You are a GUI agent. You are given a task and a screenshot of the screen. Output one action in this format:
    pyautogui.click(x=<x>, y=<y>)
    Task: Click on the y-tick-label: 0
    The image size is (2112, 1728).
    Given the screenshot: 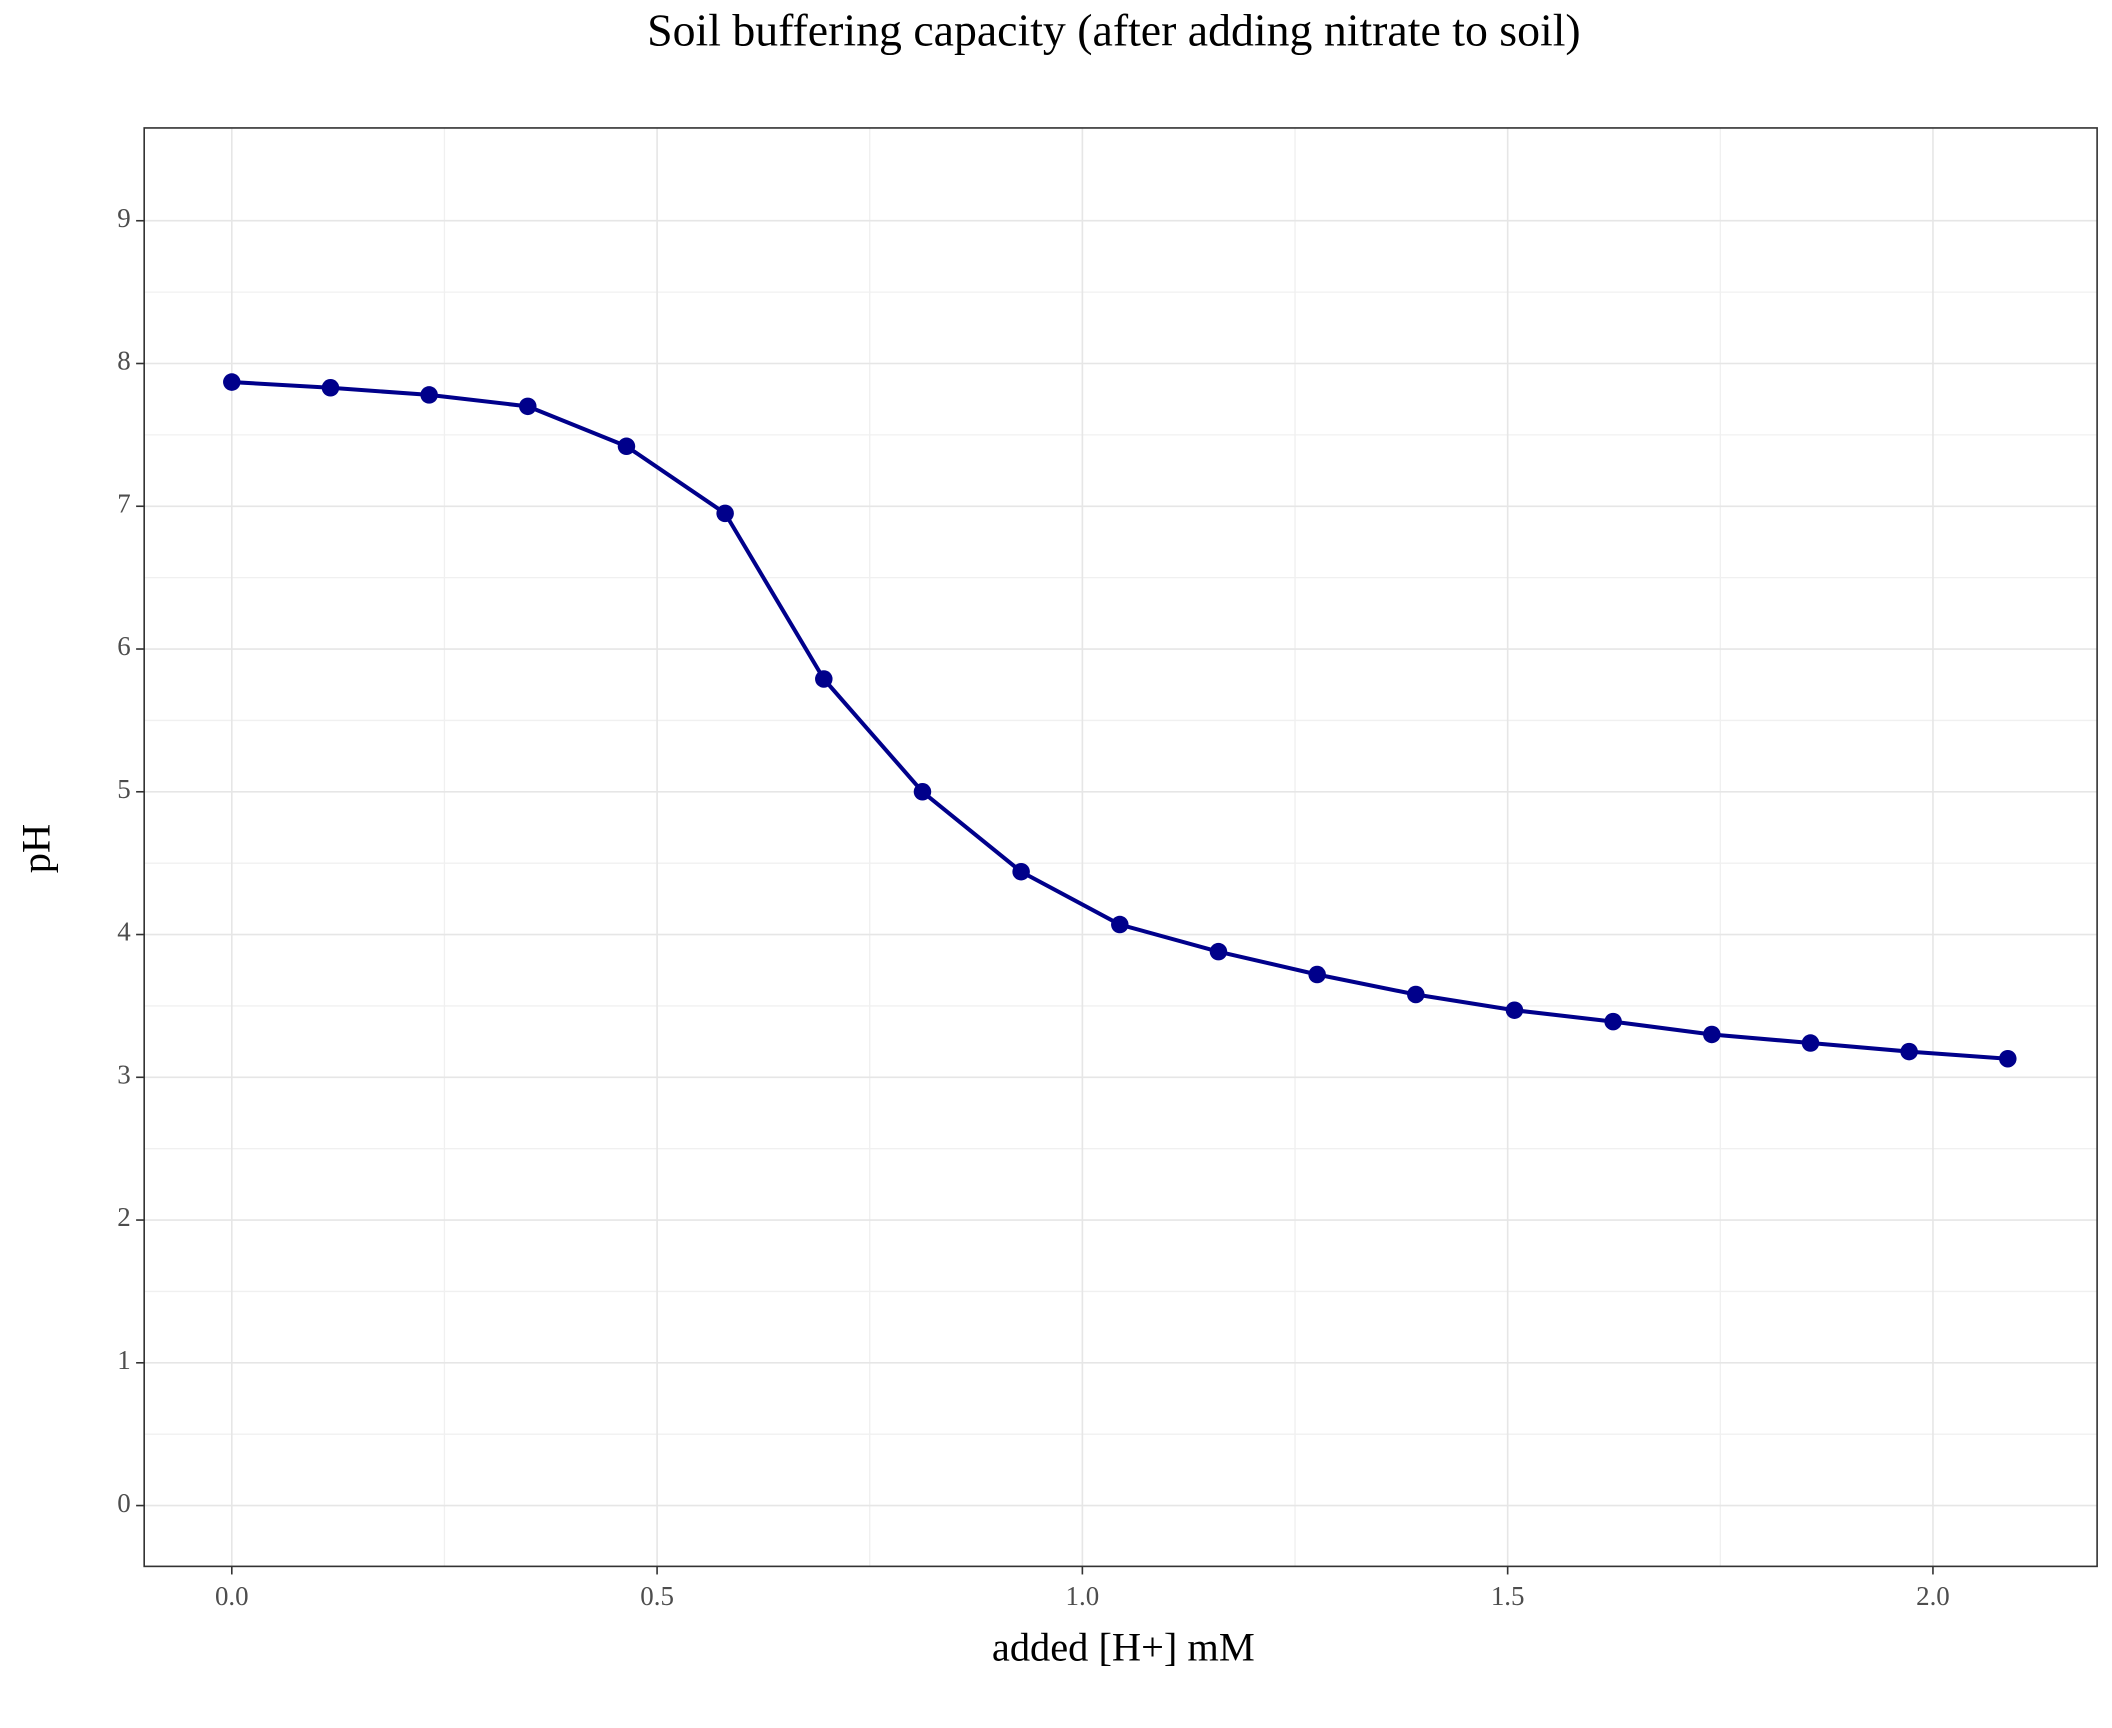 What is the action you would take?
    pyautogui.click(x=123, y=1503)
    